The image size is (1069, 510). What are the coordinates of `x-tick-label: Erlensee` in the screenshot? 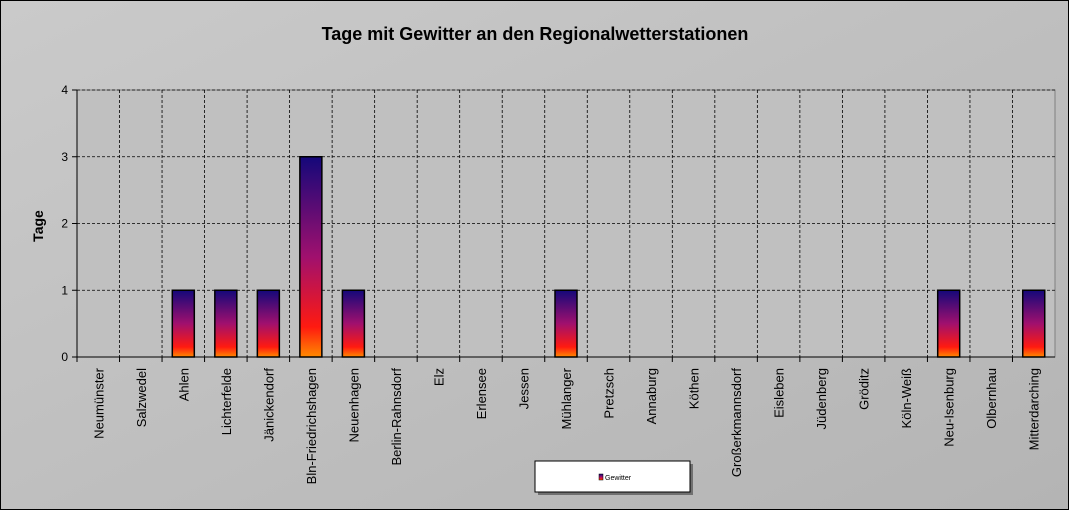 It's located at (481, 393).